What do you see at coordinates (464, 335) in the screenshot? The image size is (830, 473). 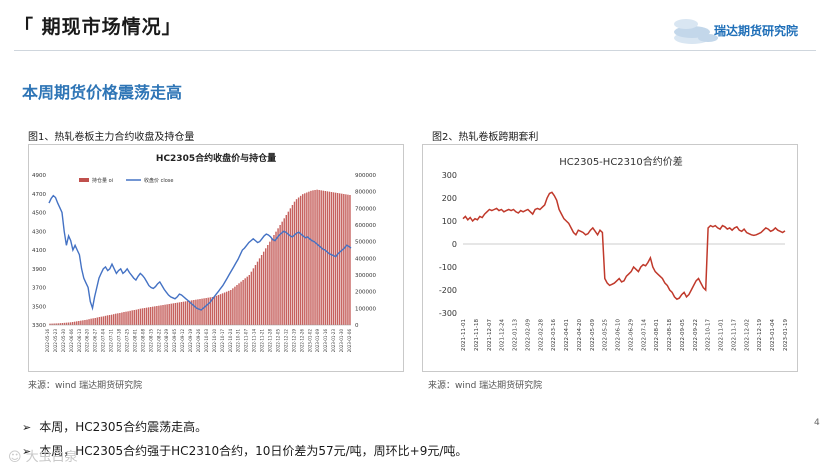 I see `chart2-x-tick: 2021-11-01` at bounding box center [464, 335].